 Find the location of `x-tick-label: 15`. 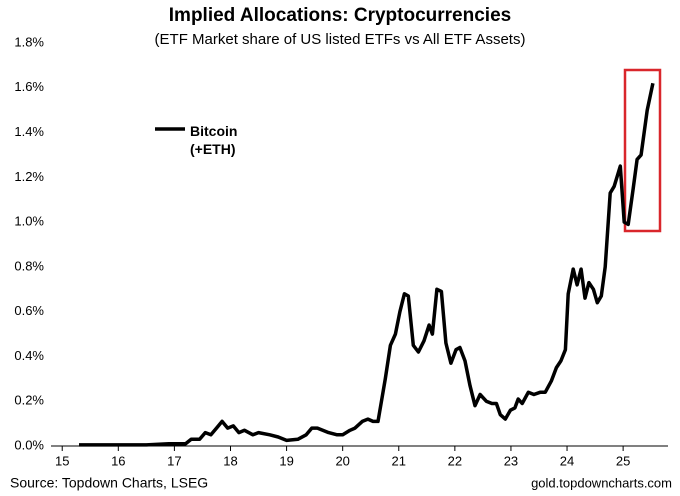

x-tick-label: 15 is located at coordinates (62, 460).